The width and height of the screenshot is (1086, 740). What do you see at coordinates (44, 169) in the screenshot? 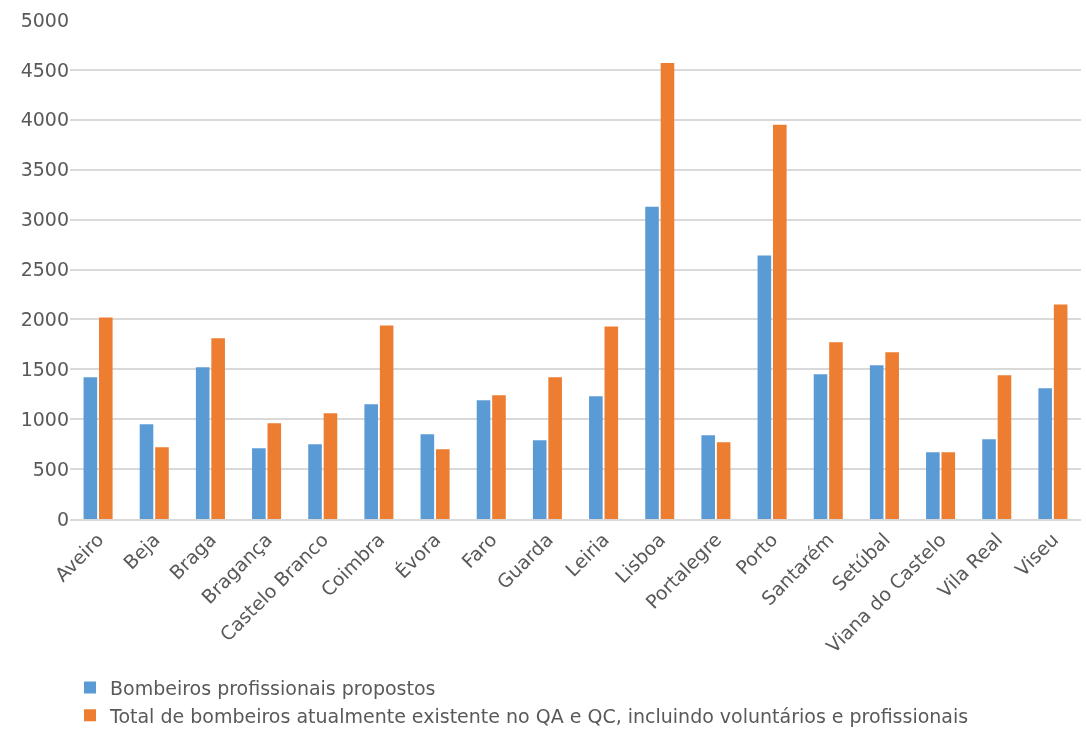
I see `y-tick-label: 3500` at bounding box center [44, 169].